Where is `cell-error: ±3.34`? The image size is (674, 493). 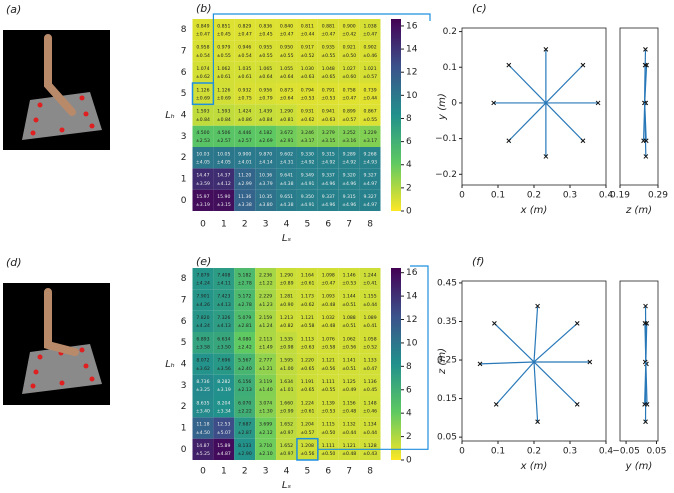 cell-error: ±3.34 is located at coordinates (224, 411).